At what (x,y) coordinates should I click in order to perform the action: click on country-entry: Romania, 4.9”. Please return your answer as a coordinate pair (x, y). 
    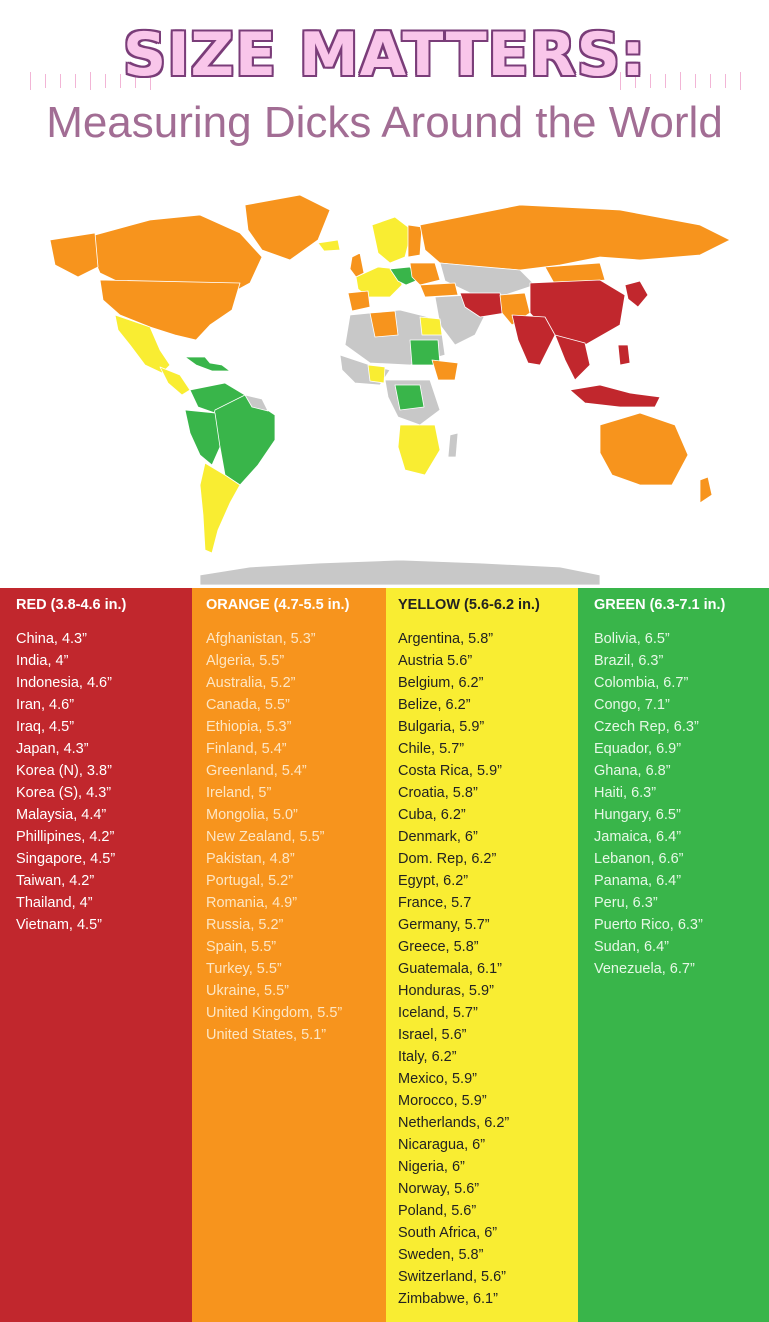
    Looking at the image, I should click on (252, 903).